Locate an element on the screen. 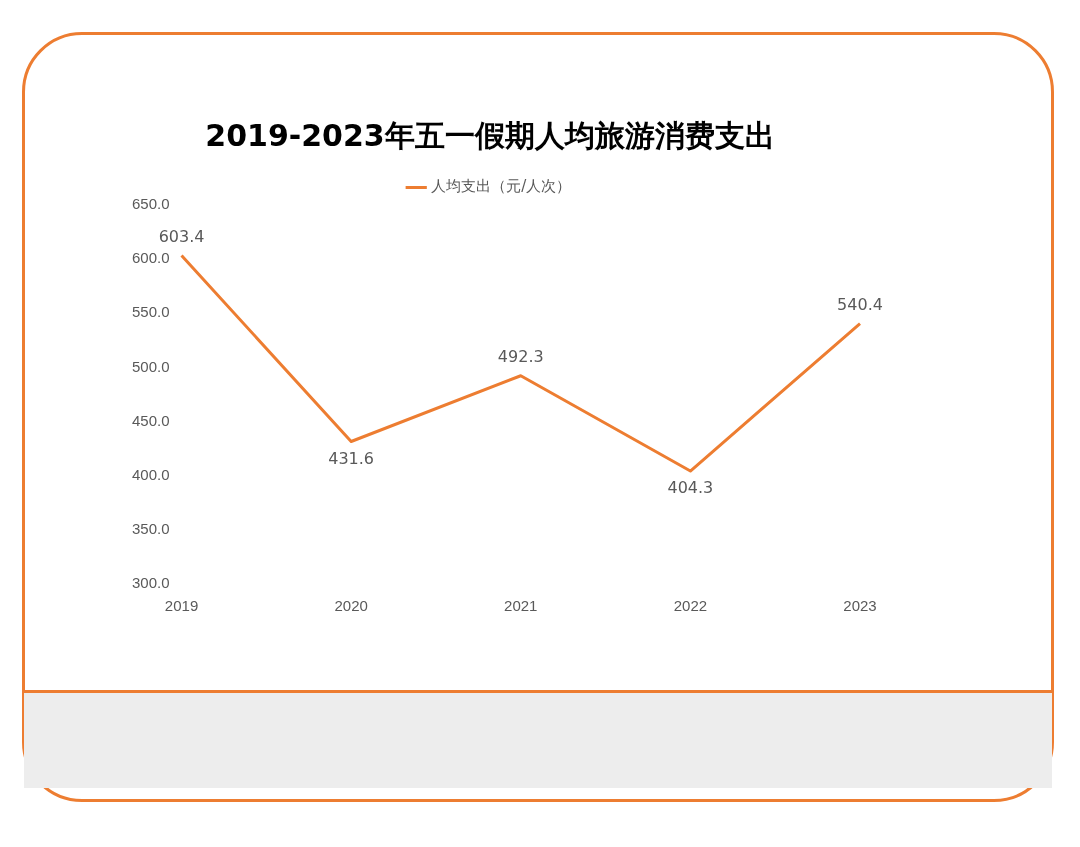  chart-title: 2019-2023年五一假期人均旅游消费支出 is located at coordinates (490, 135).